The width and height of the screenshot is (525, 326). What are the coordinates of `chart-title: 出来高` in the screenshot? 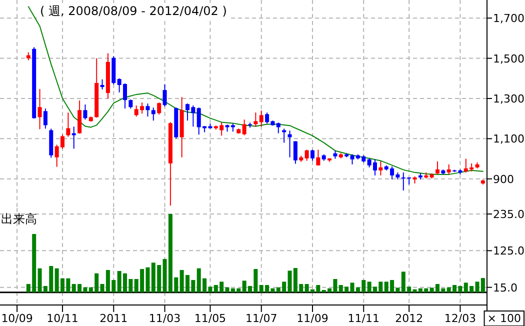 It's located at (19, 219).